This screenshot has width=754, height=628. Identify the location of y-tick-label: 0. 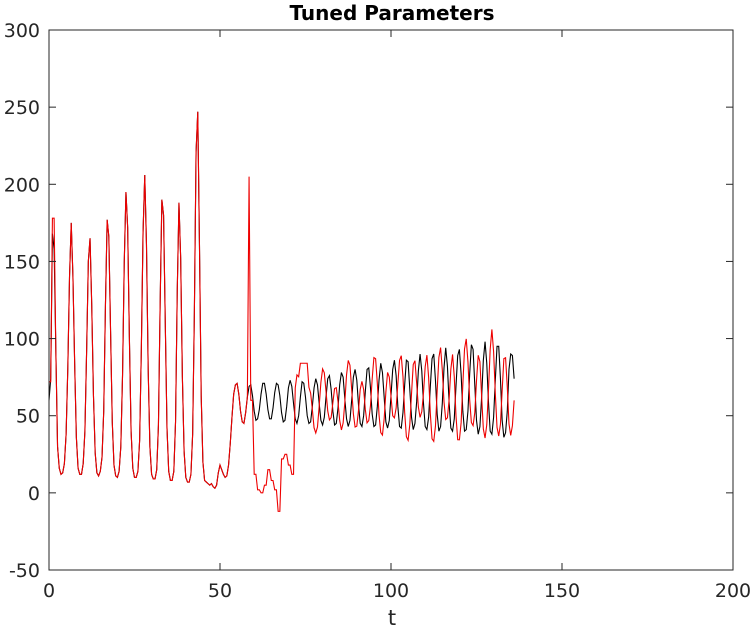
(34, 494).